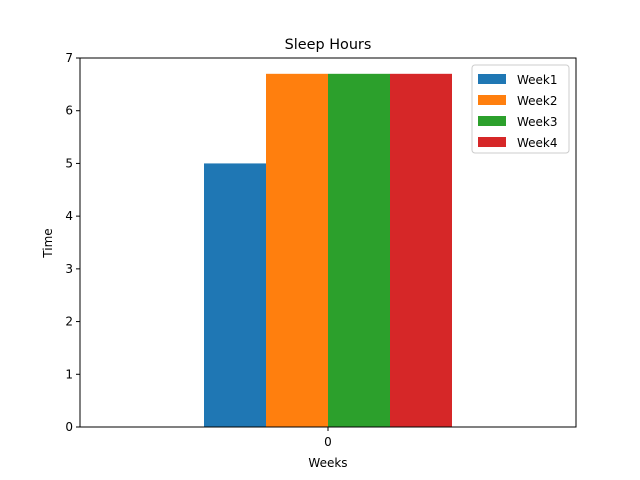 The image size is (640, 480). I want to click on x-axis-label: Weeks, so click(327, 463).